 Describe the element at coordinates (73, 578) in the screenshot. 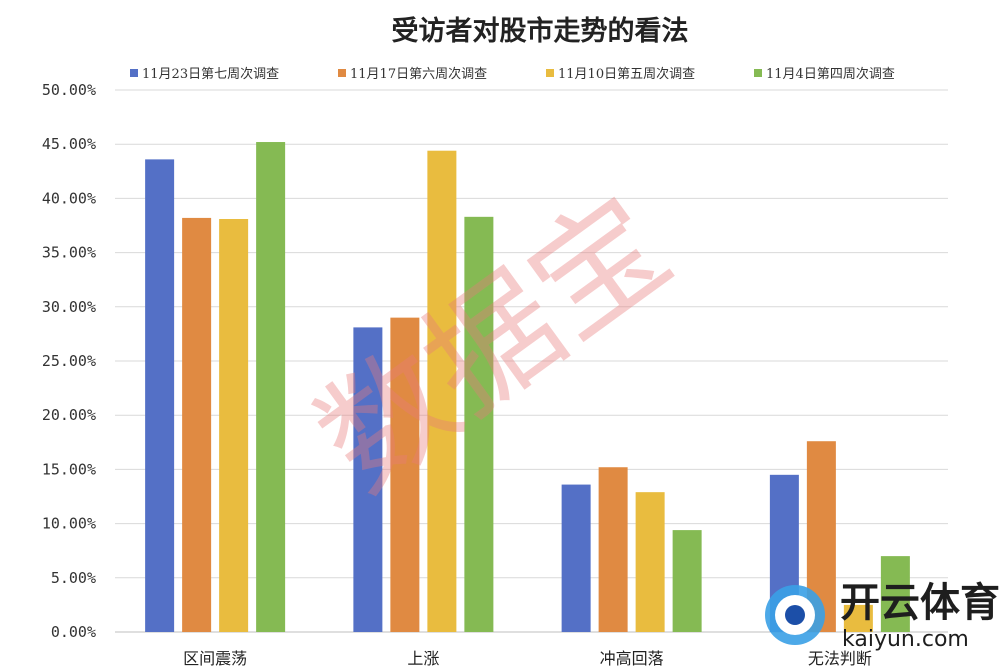

I see `y-tick-label: 5.00%` at that location.